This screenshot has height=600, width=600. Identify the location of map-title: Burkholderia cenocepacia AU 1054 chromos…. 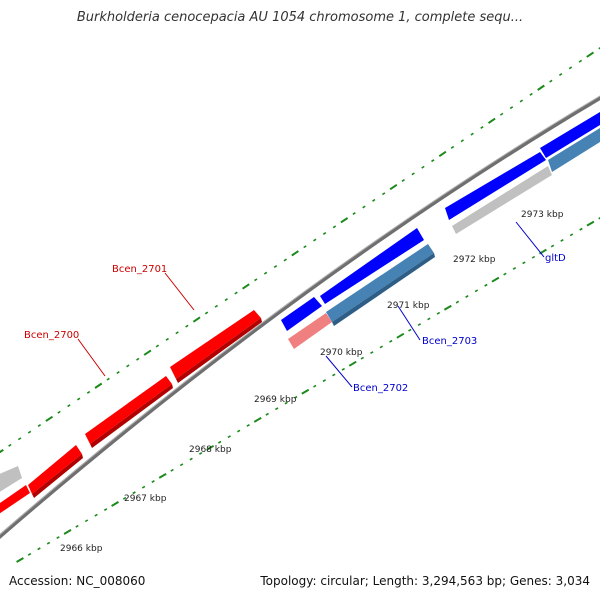
(300, 17).